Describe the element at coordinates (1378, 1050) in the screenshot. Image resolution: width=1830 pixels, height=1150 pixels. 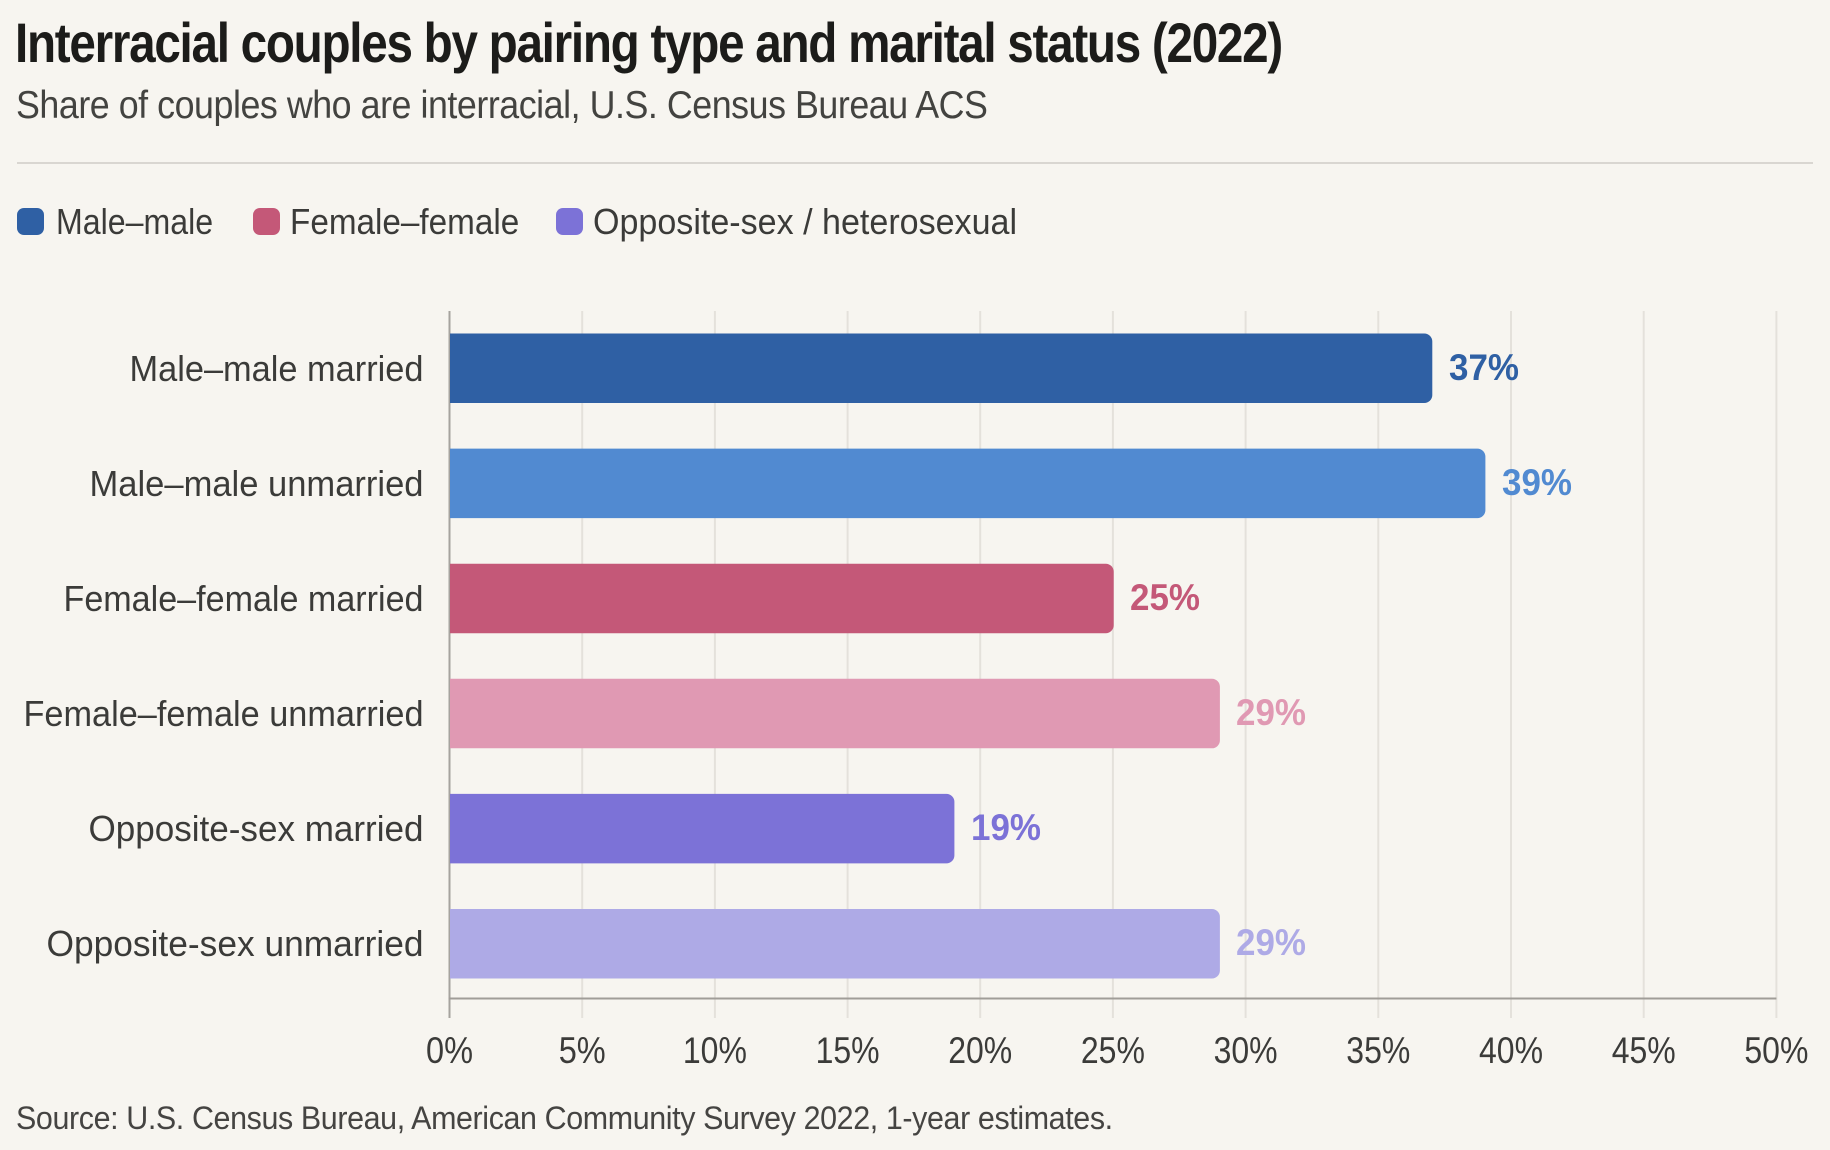
I see `svg-text: 35%` at that location.